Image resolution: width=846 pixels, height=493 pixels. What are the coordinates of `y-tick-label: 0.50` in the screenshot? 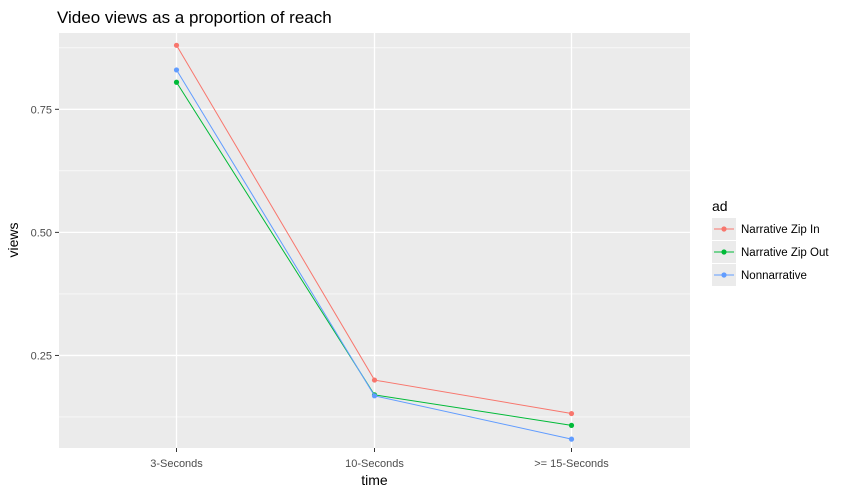 It's located at (41, 233).